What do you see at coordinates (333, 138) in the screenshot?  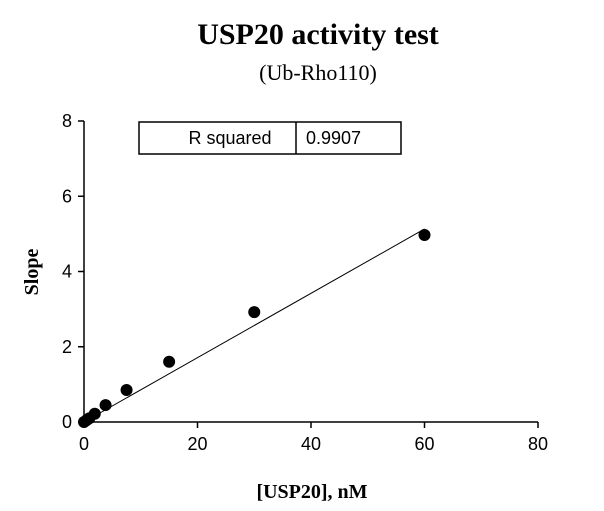 I see `stats-value: 0.9907` at bounding box center [333, 138].